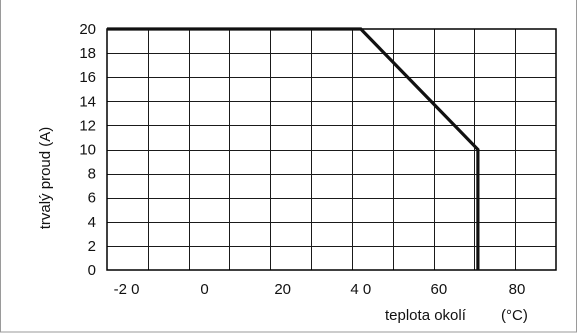 The image size is (577, 333). I want to click on x-tick-labels: -2 0 0 20 4 0 60 80, so click(320, 289).